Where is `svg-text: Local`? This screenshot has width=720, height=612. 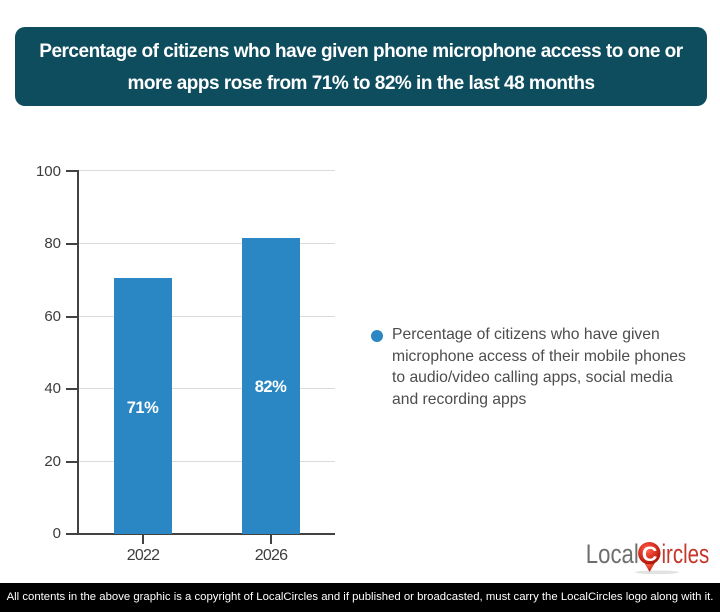 svg-text: Local is located at coordinates (612, 554).